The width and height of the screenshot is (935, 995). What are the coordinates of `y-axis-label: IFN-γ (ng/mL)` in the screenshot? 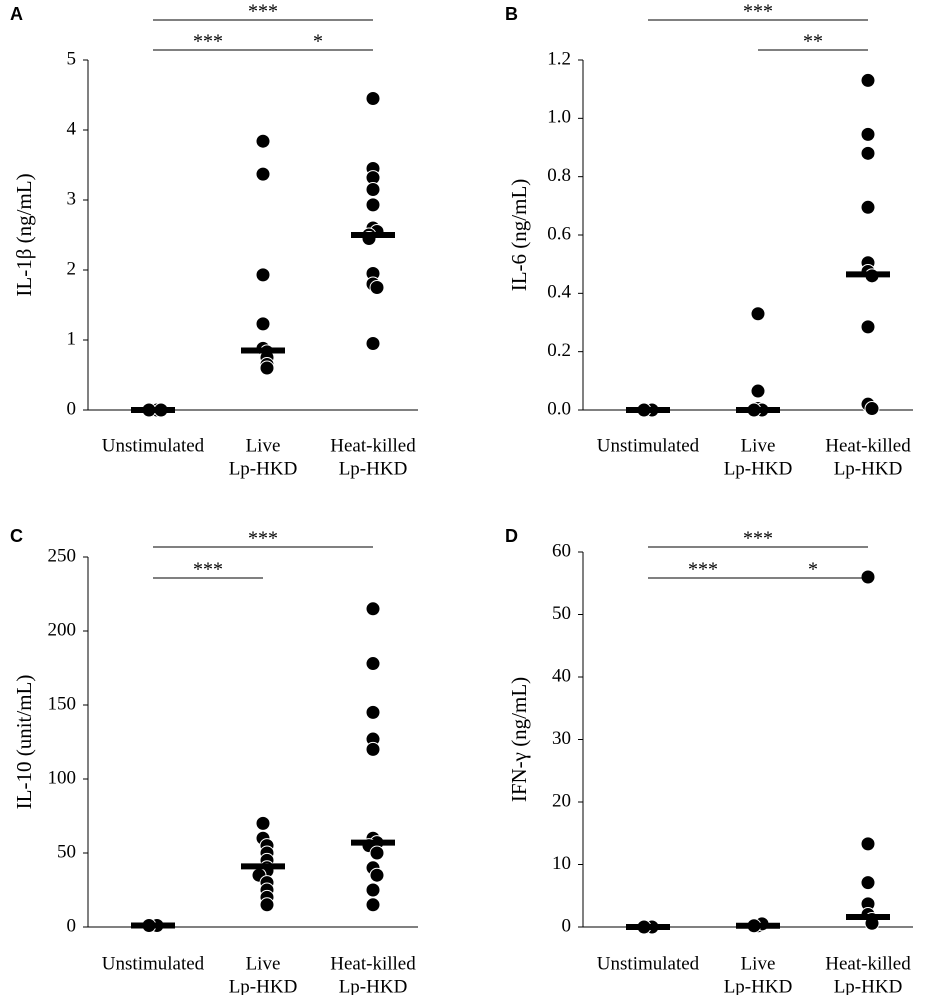 It's located at (519, 739).